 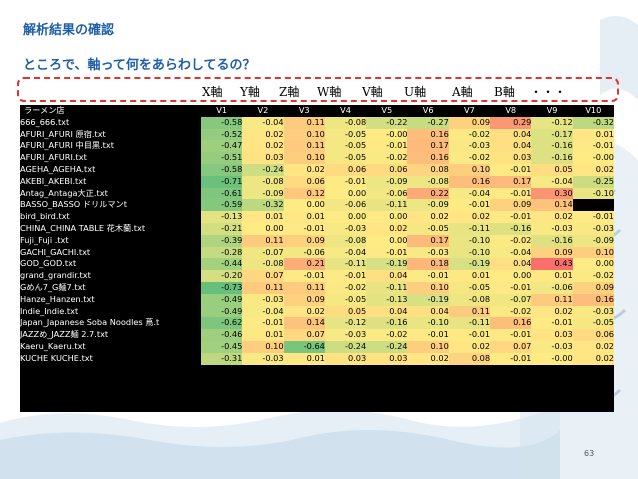 What do you see at coordinates (55, 275) in the screenshot?
I see `row-name-cell: grand_grandir.txt` at bounding box center [55, 275].